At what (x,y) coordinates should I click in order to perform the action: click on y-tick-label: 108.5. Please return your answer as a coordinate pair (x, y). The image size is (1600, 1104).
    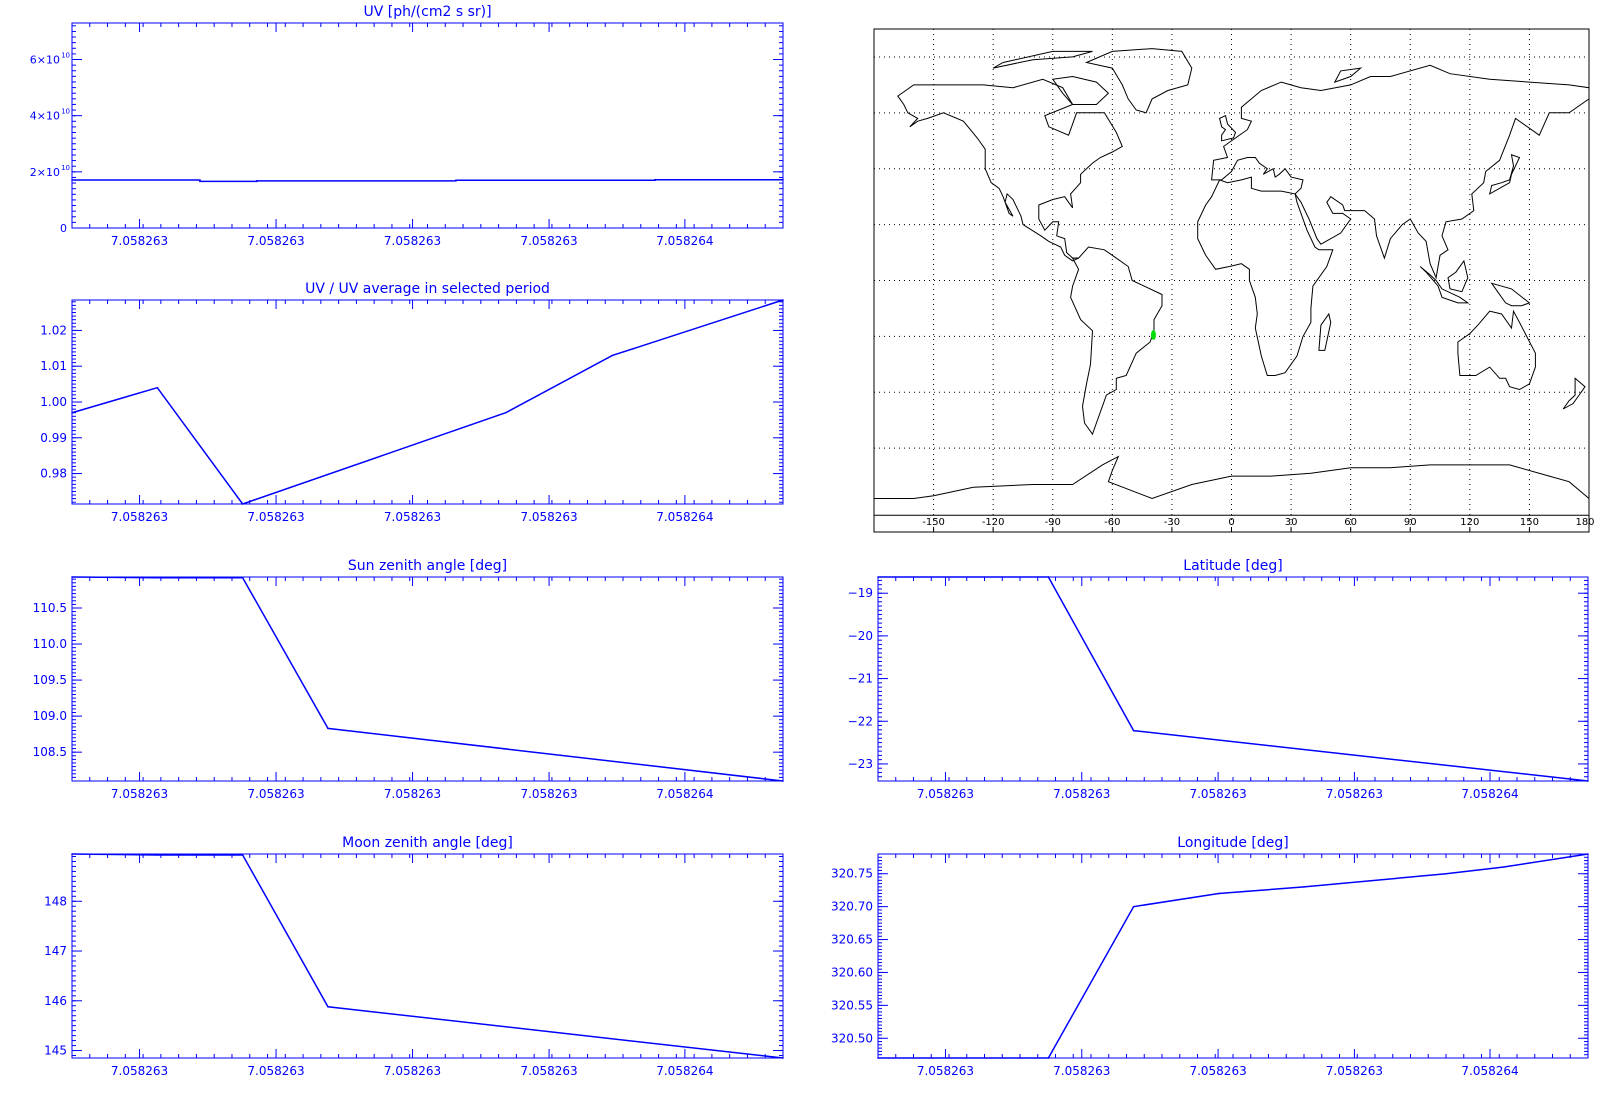
    Looking at the image, I should click on (50, 752).